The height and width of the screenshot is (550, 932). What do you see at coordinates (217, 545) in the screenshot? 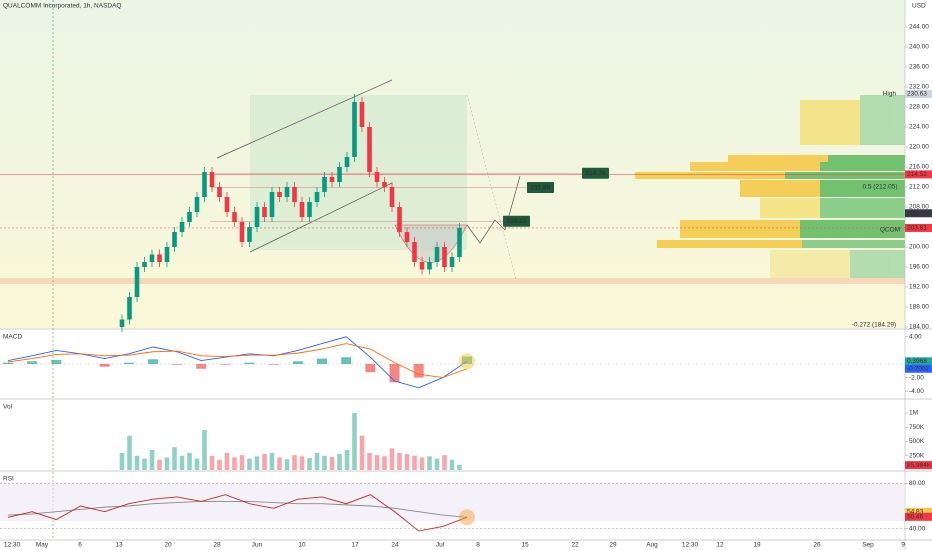
I see `x-tick-label: 28` at bounding box center [217, 545].